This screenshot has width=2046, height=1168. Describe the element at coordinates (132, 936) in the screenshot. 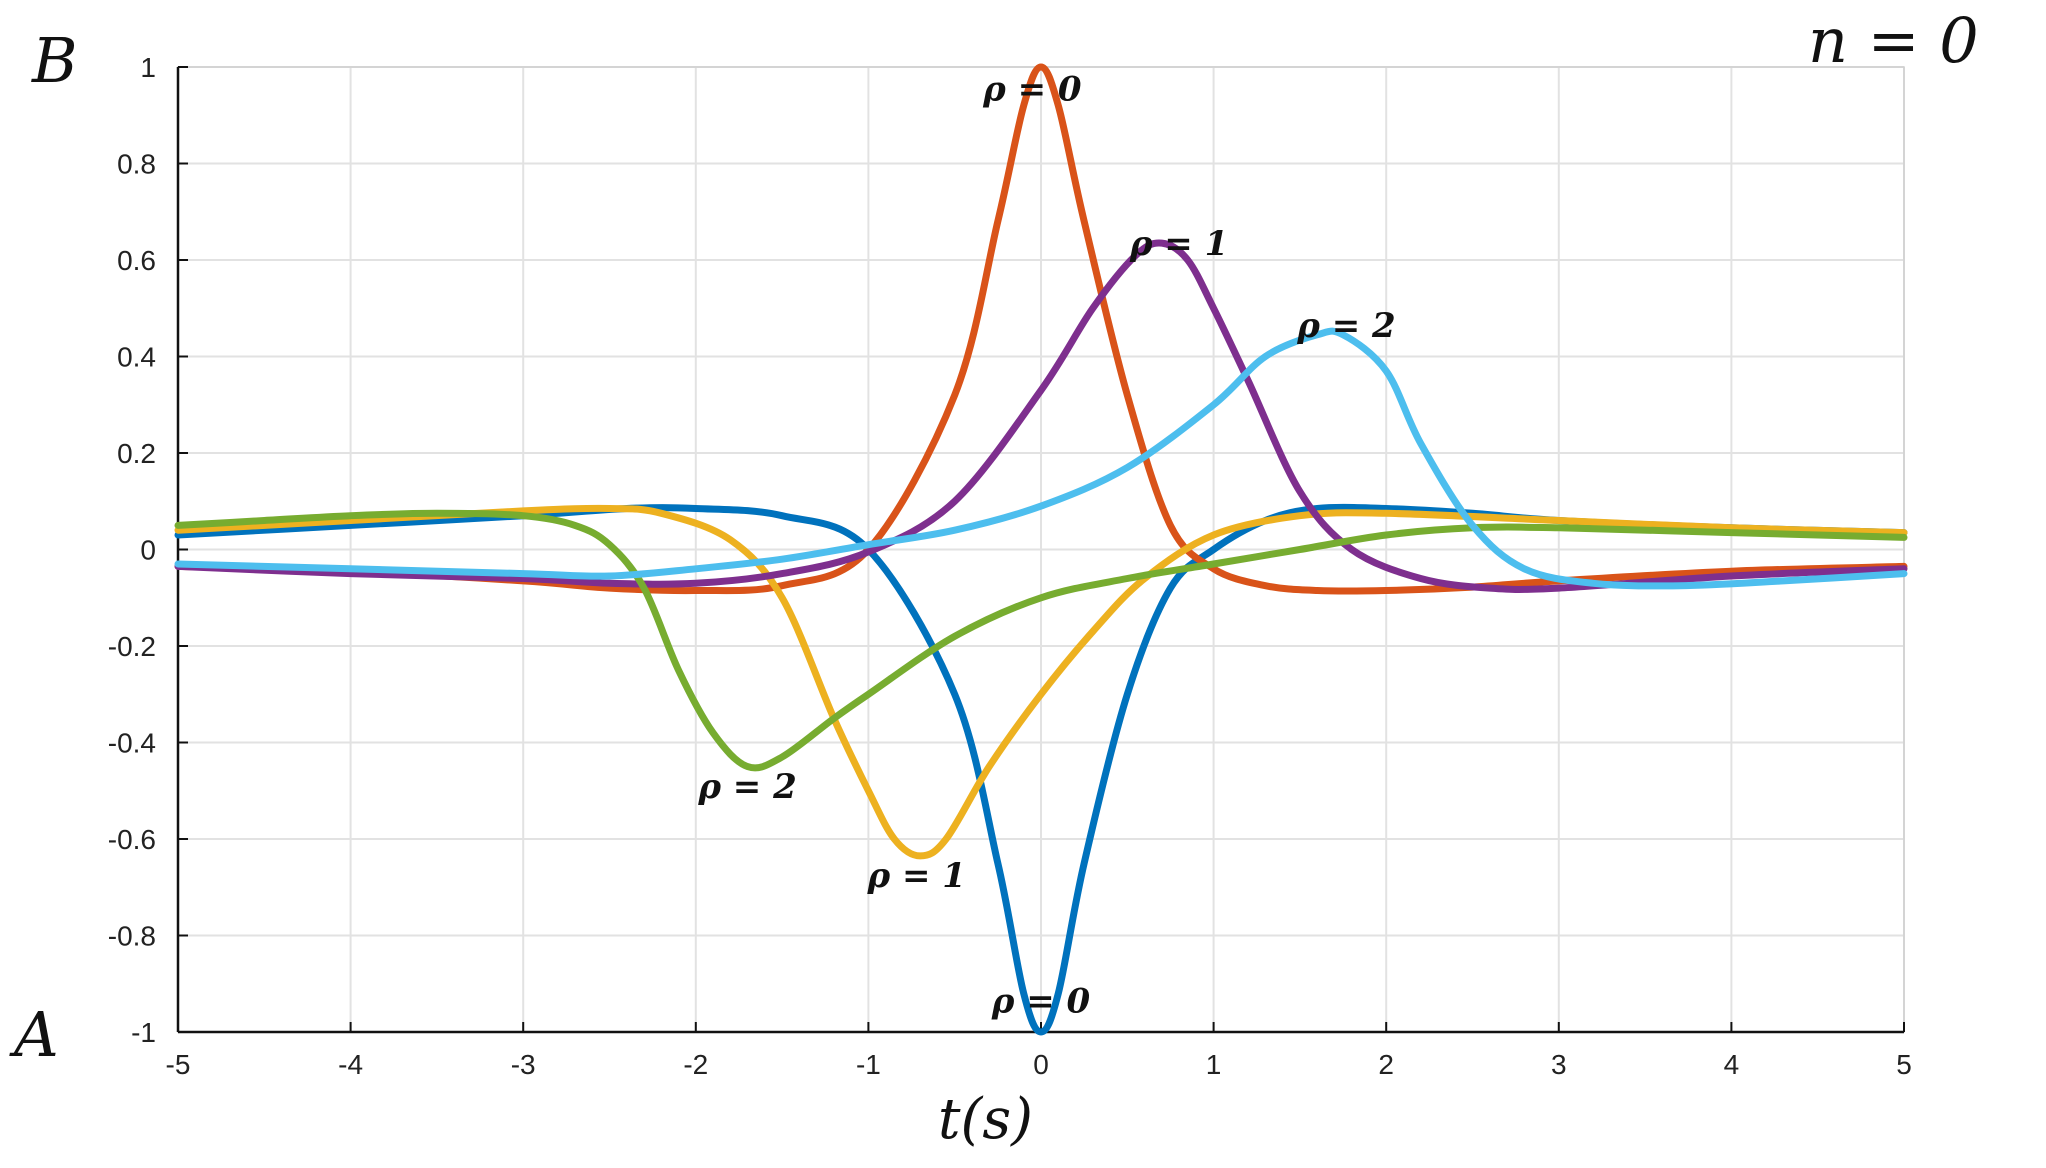

I see `y-tick-label: -0.8` at that location.